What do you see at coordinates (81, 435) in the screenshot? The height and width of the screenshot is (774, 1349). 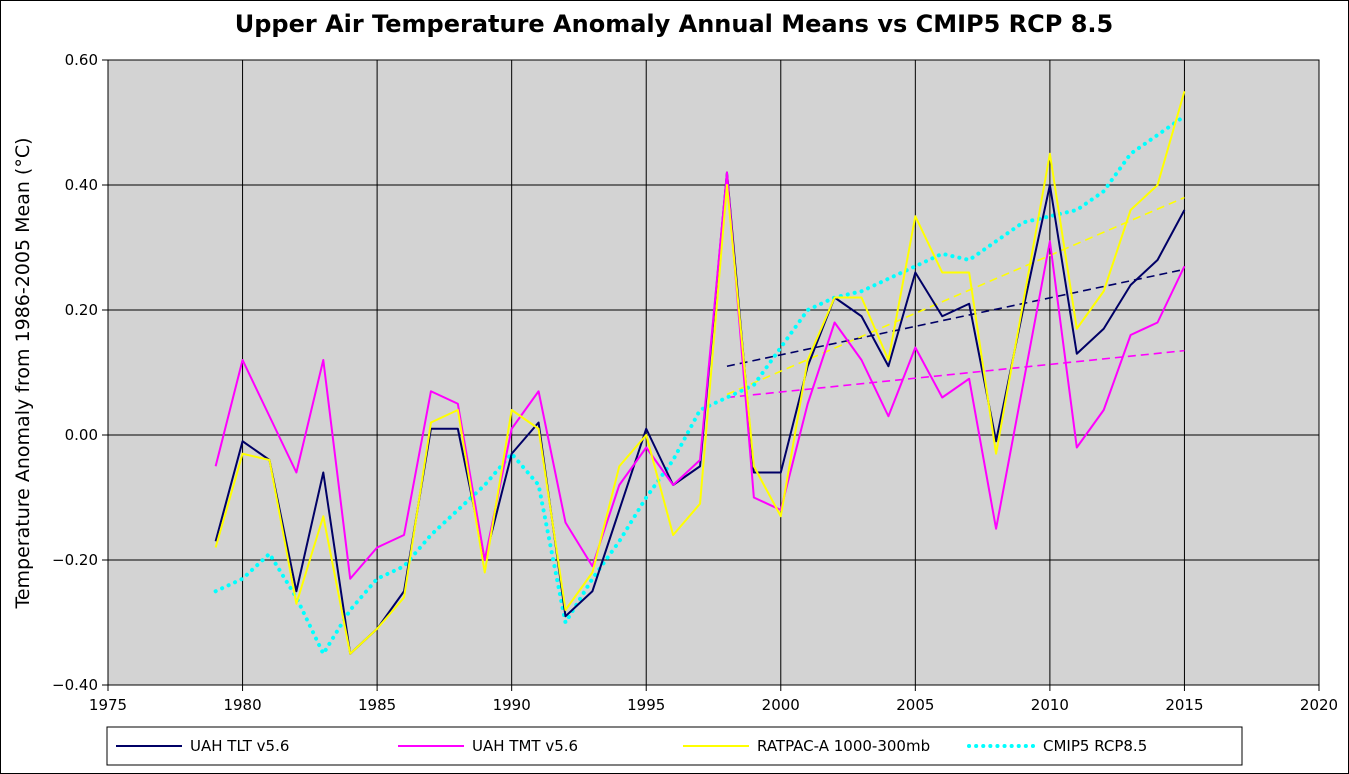 I see `y-tick-label: 0.00` at bounding box center [81, 435].